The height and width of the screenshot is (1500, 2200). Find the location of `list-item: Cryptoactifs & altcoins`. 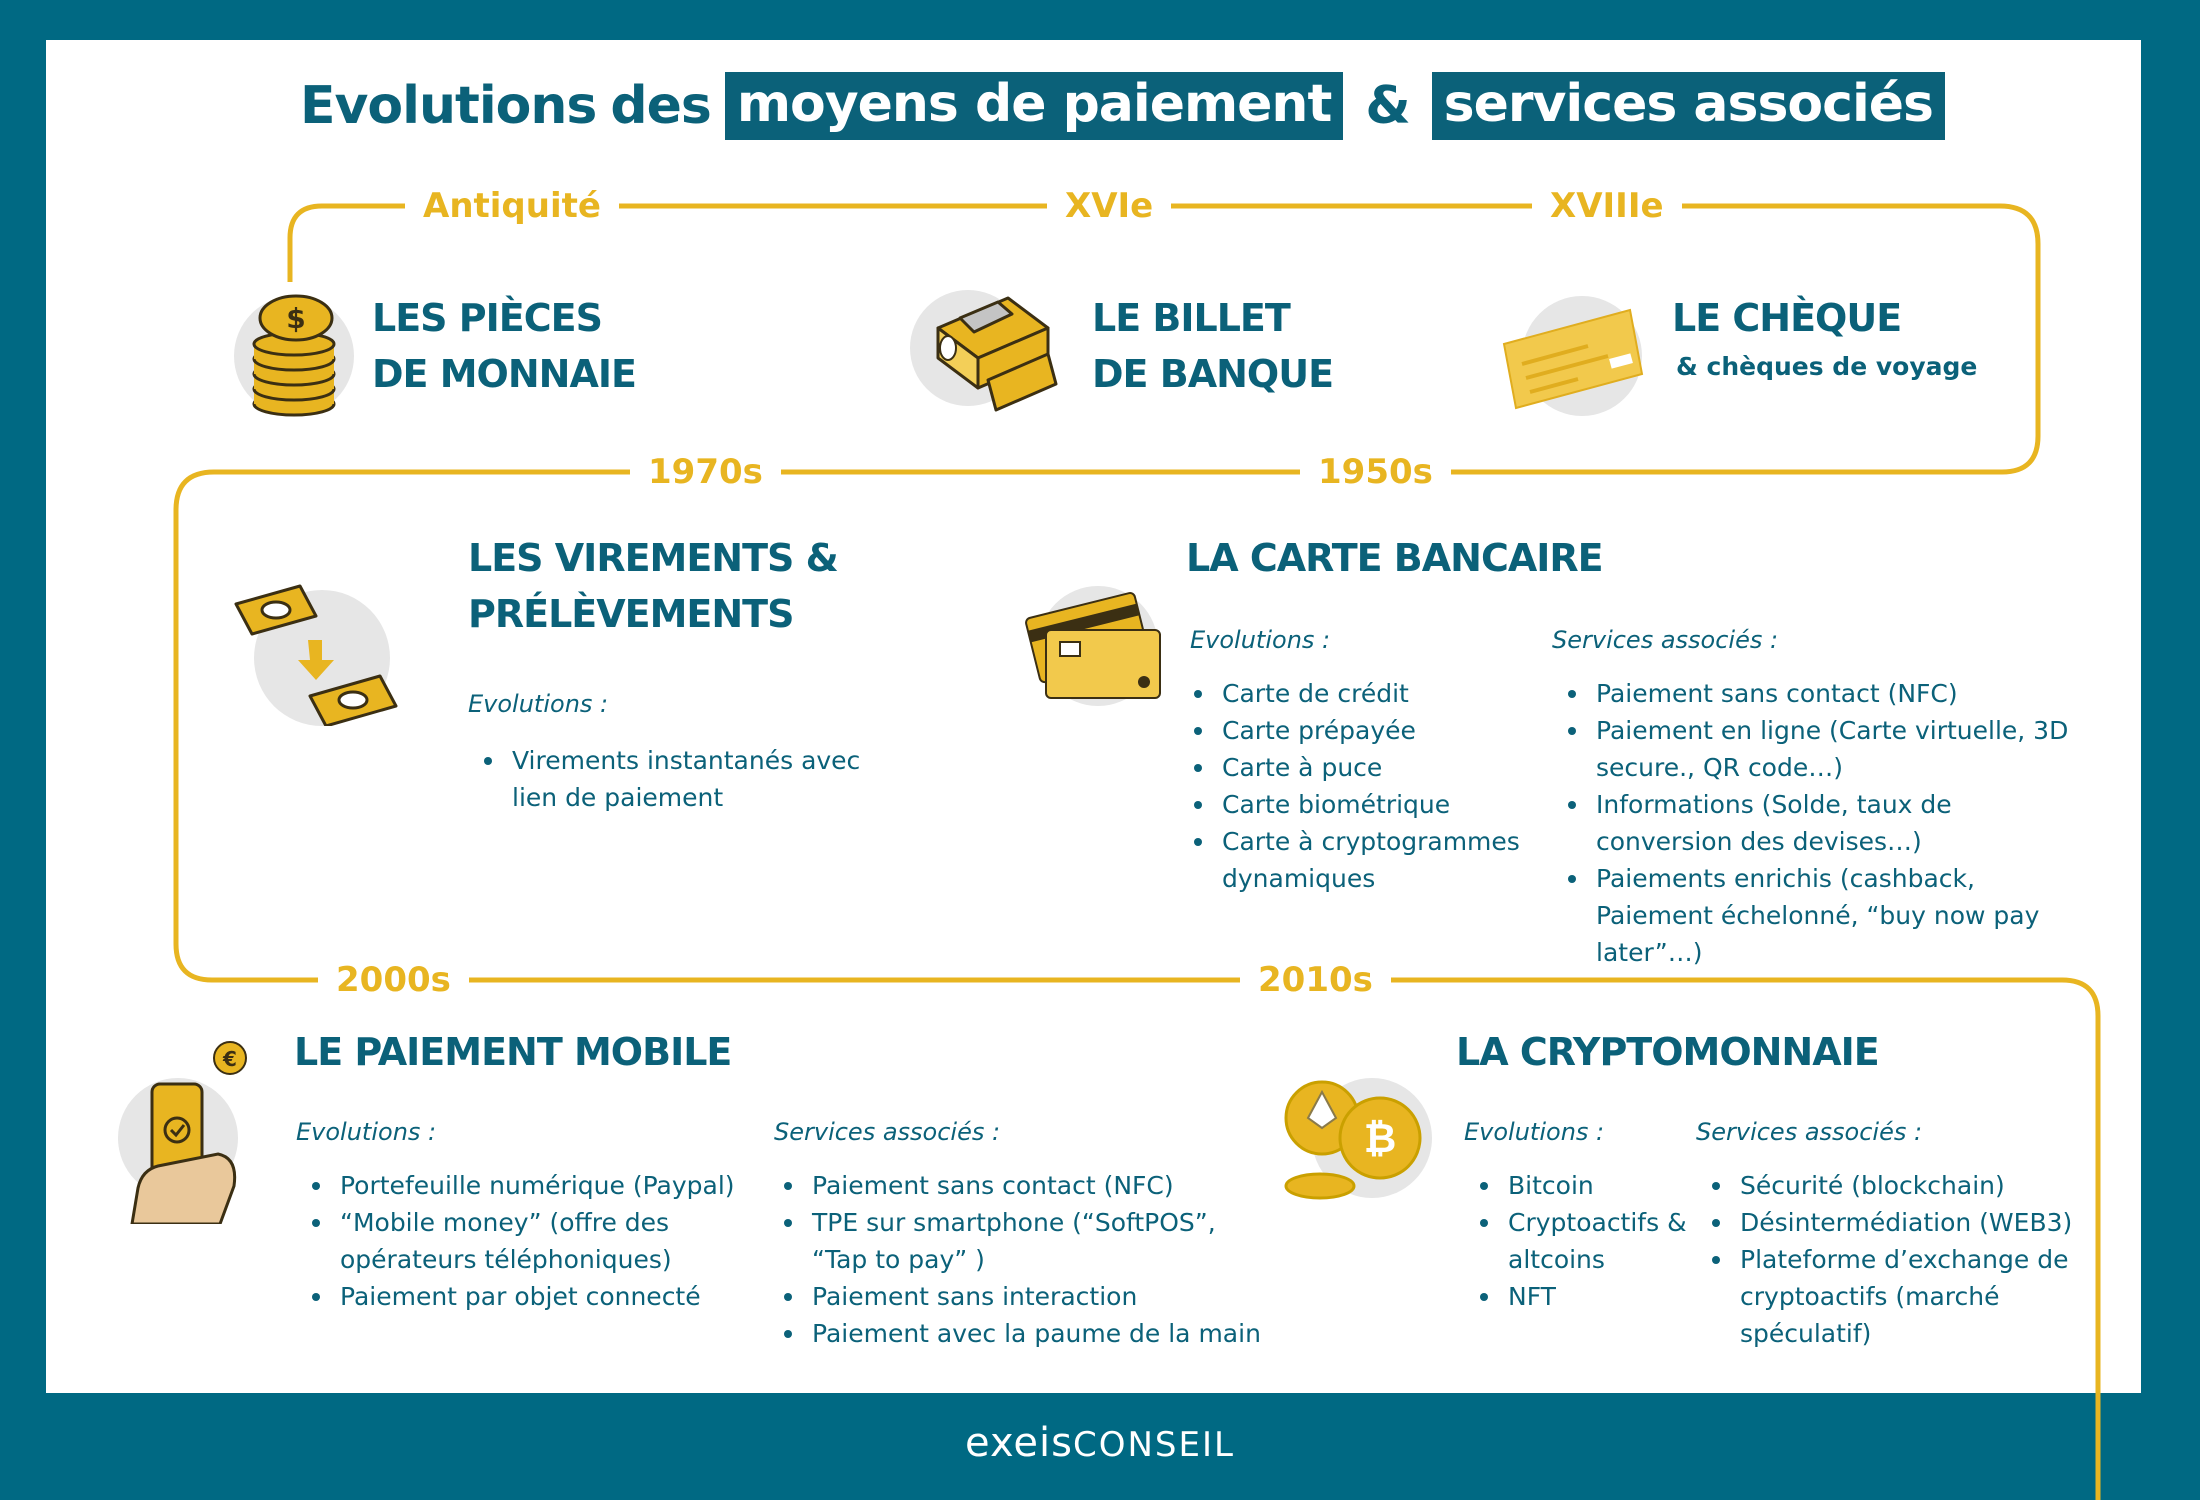

list-item: Cryptoactifs & altcoins is located at coordinates (1576, 1241).